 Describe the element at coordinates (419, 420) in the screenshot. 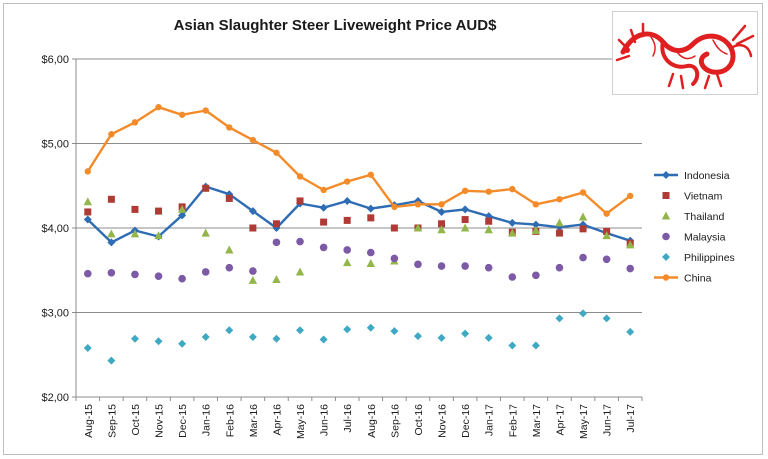

I see `x-tick-label: Oct-16` at that location.